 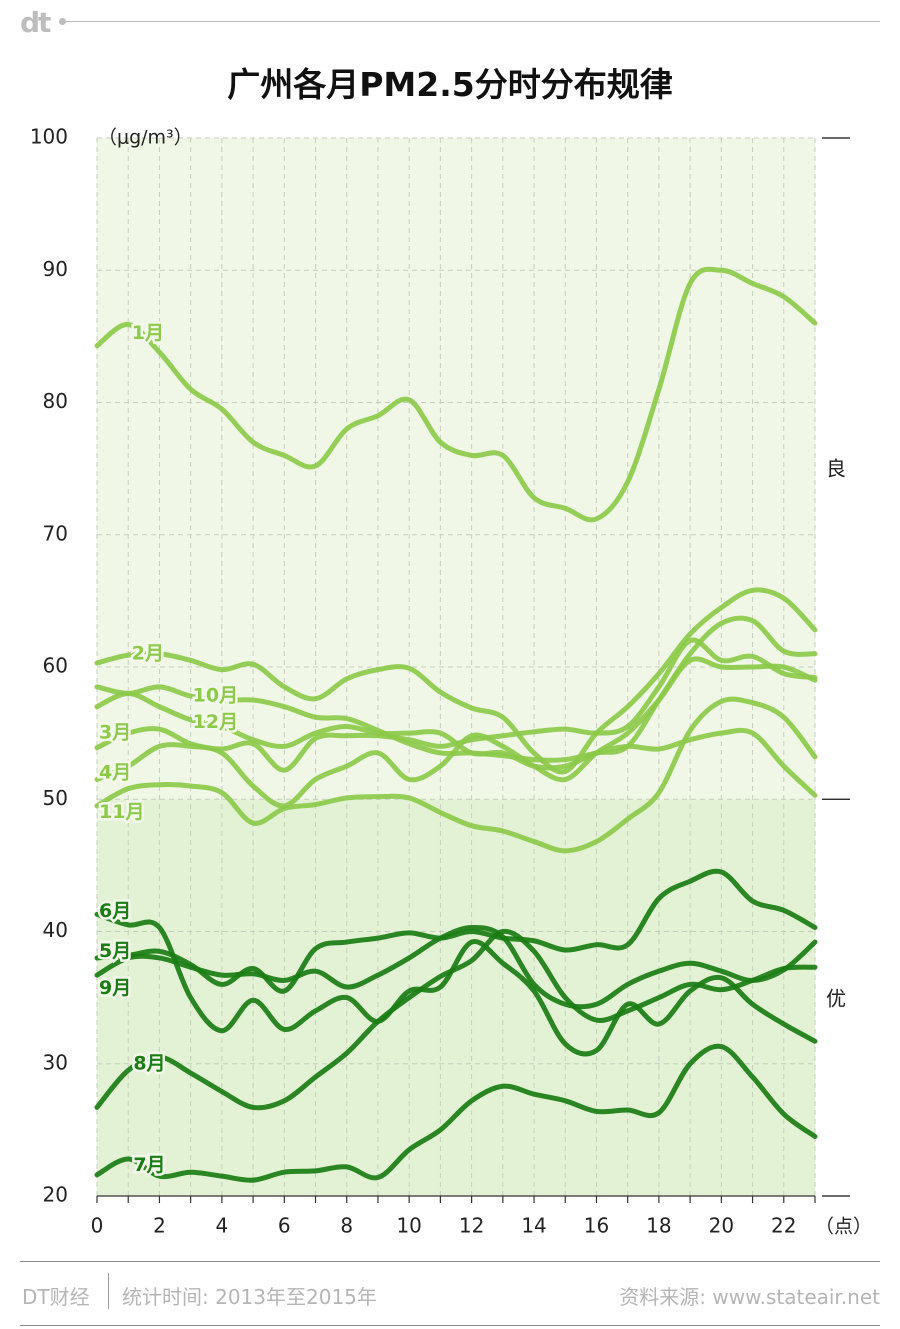 I want to click on chart-title: 广州各月PM2.5分时分布规律, so click(x=450, y=84).